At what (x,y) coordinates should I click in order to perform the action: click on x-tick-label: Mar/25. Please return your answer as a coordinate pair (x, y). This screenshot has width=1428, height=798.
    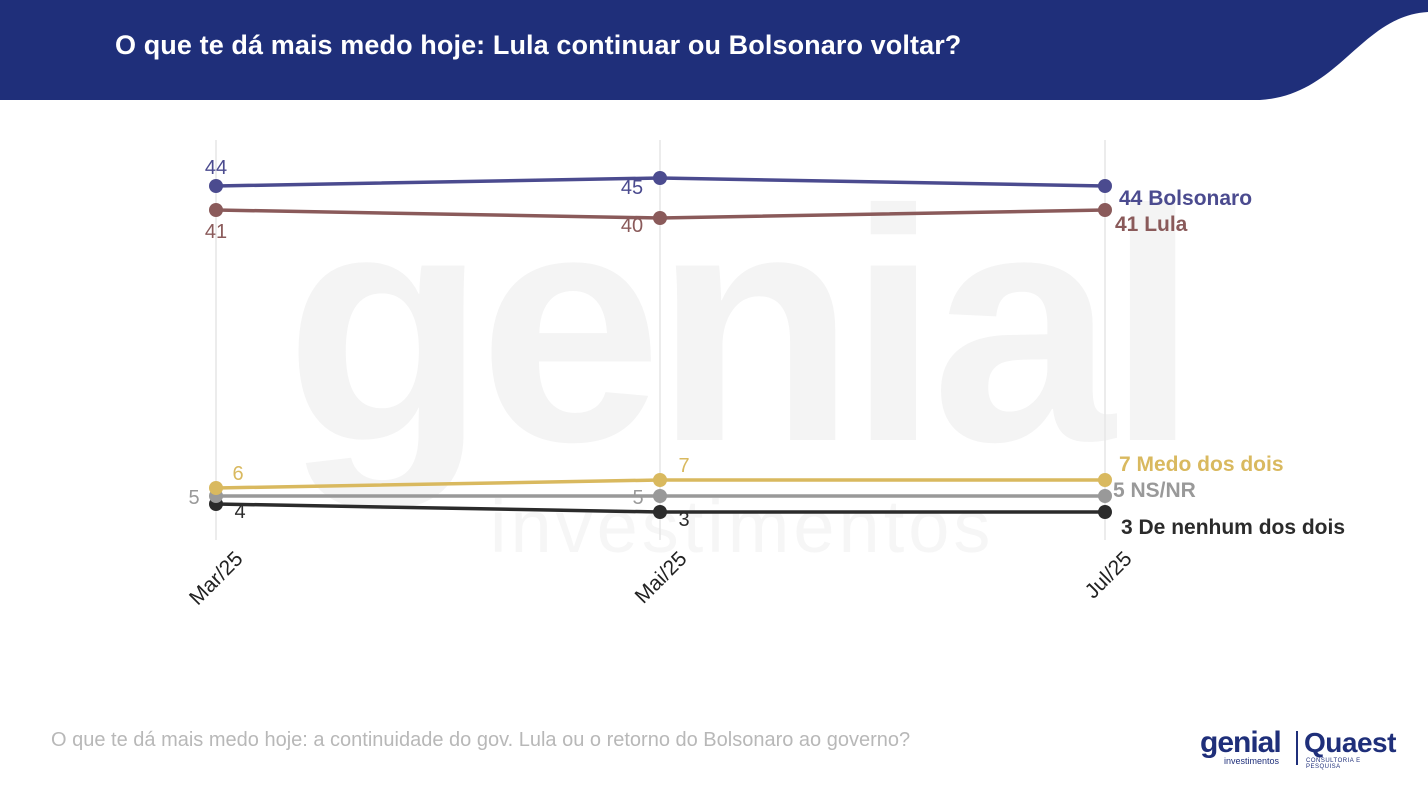
    Looking at the image, I should click on (216, 578).